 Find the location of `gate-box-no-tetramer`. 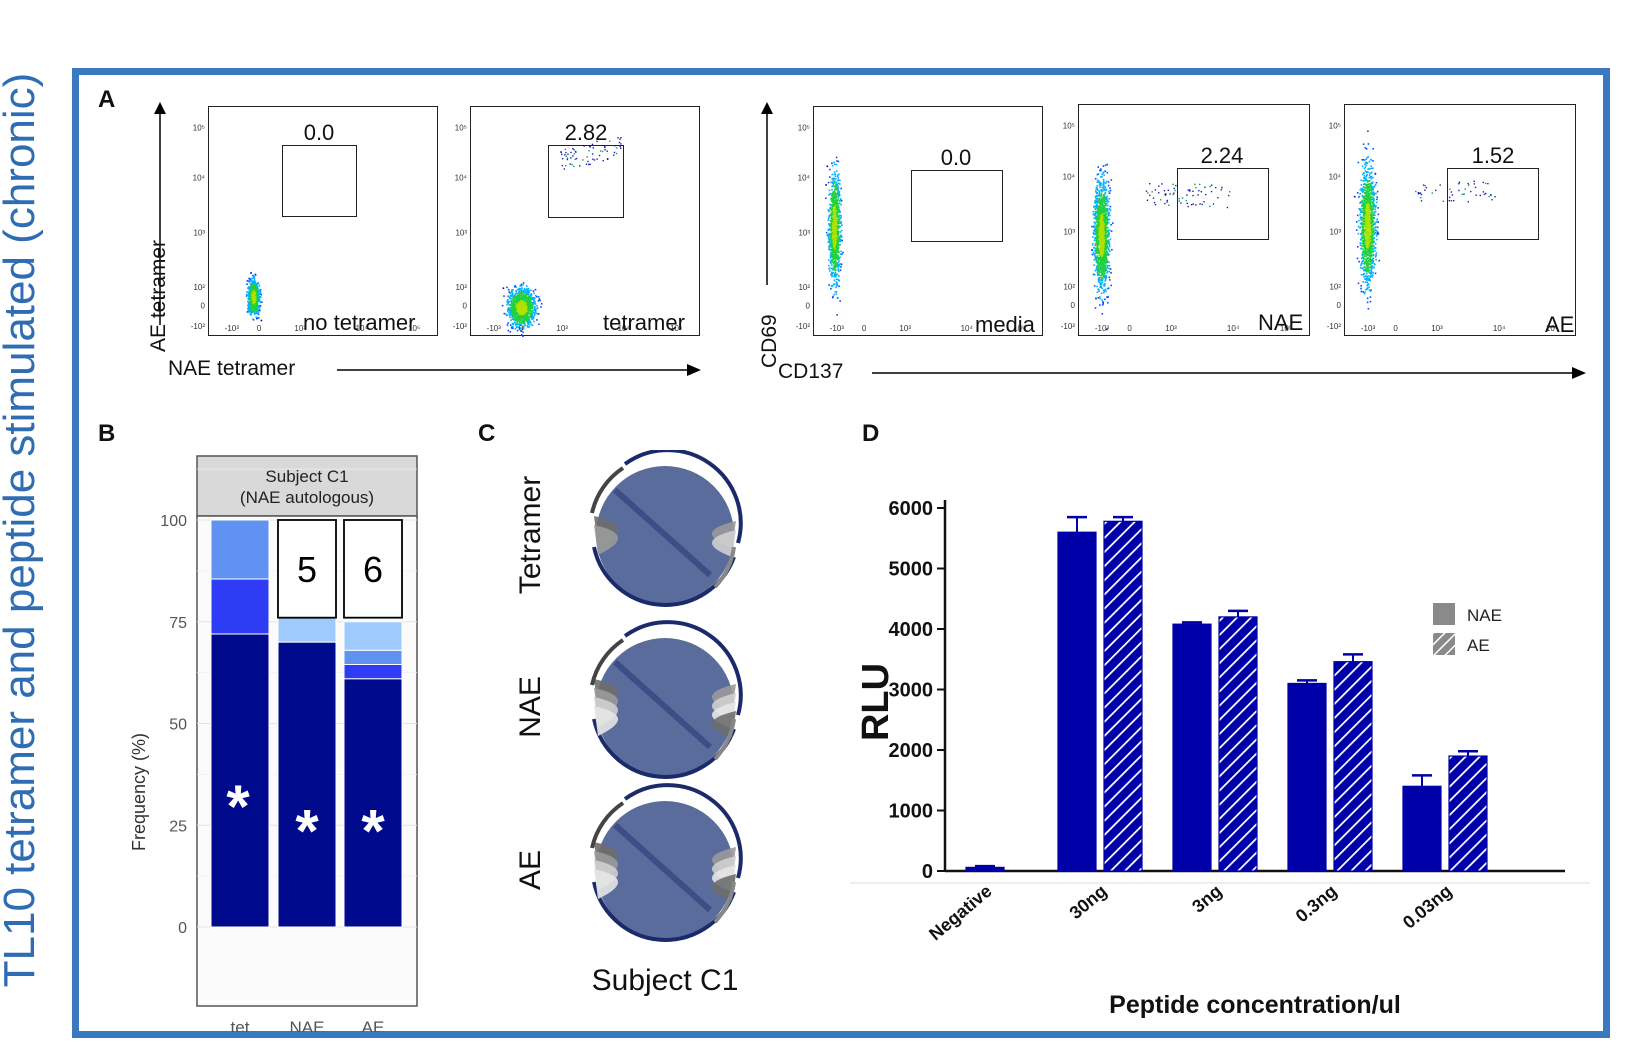

gate-box-no-tetramer is located at coordinates (319, 181).